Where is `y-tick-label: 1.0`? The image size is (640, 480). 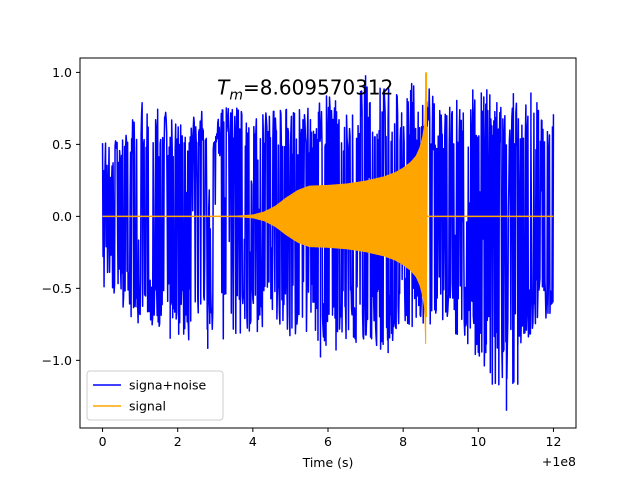
y-tick-label: 1.0 is located at coordinates (62, 72).